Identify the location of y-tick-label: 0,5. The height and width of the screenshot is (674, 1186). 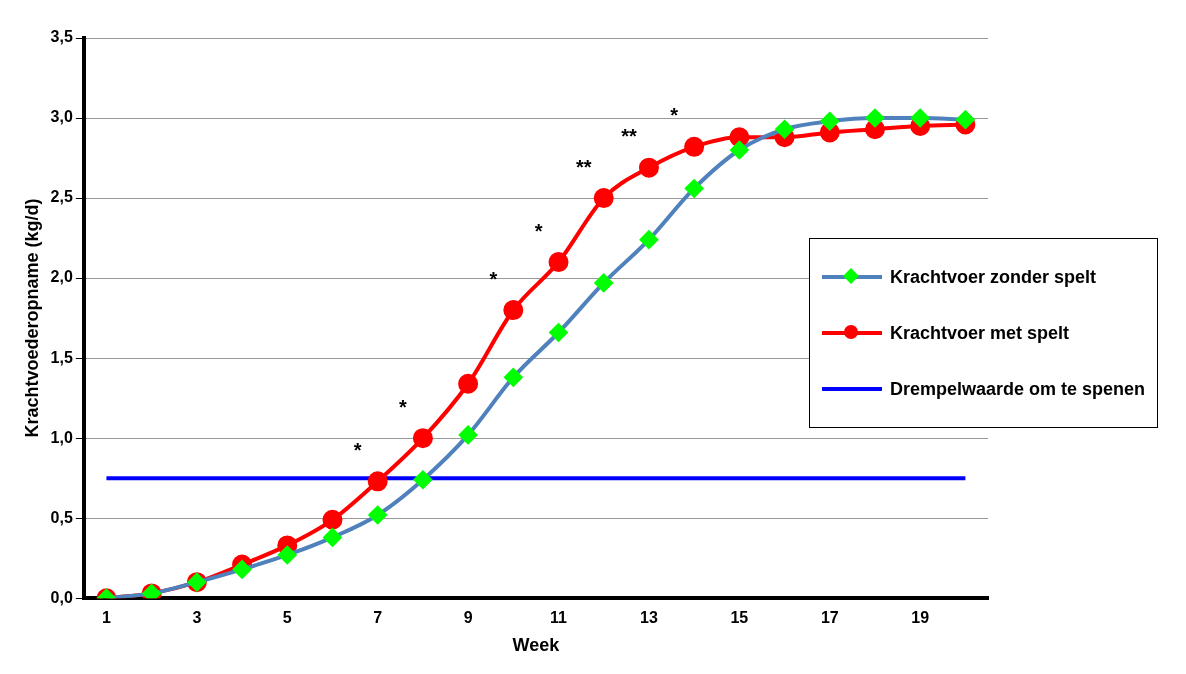
(61, 517).